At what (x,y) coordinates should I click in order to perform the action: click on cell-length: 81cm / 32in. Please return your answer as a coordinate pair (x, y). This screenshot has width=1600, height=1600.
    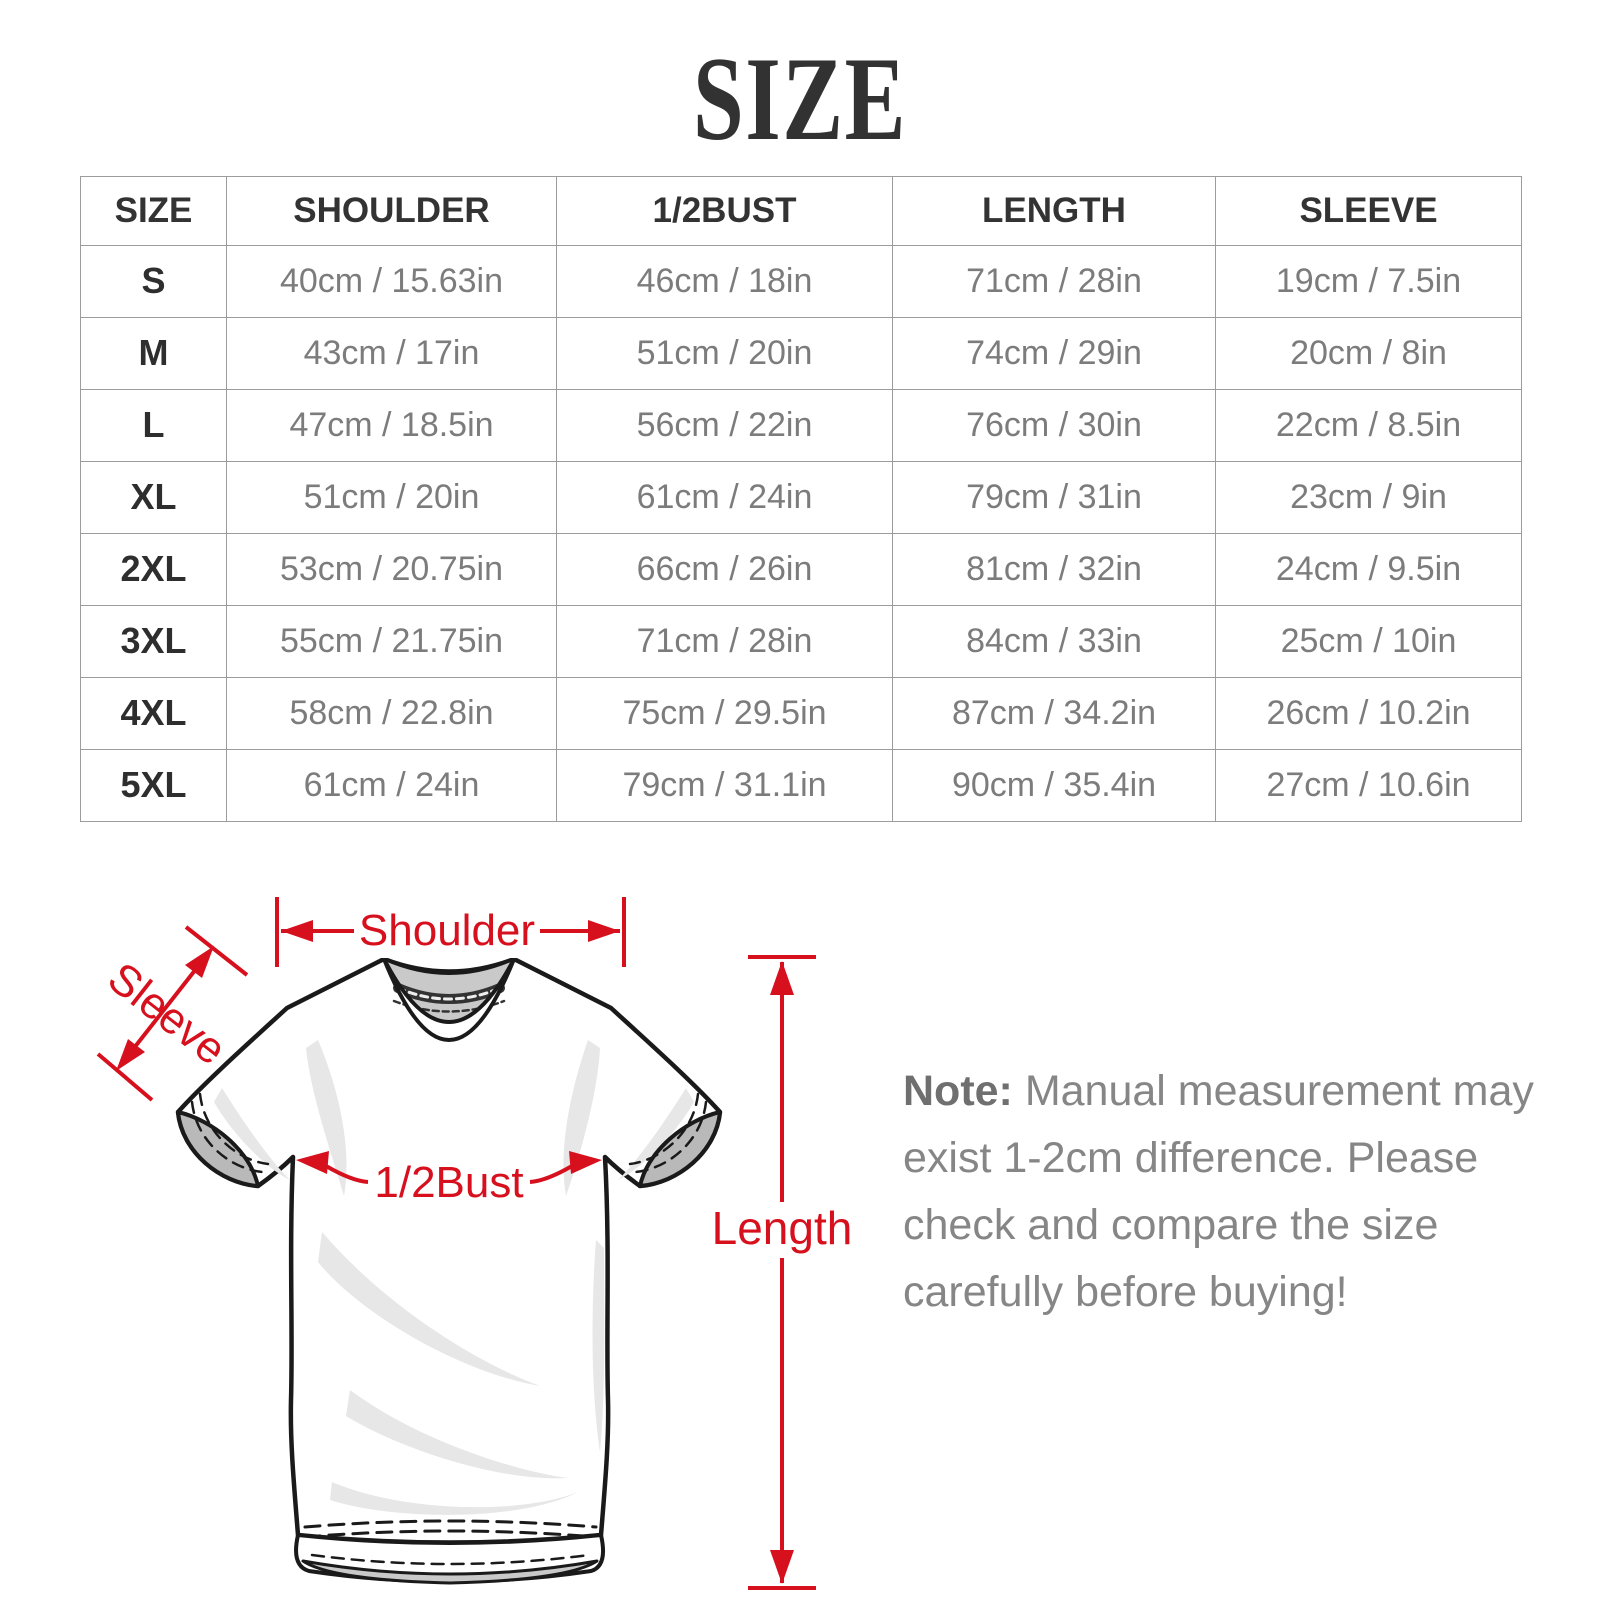
    Looking at the image, I should click on (1054, 569).